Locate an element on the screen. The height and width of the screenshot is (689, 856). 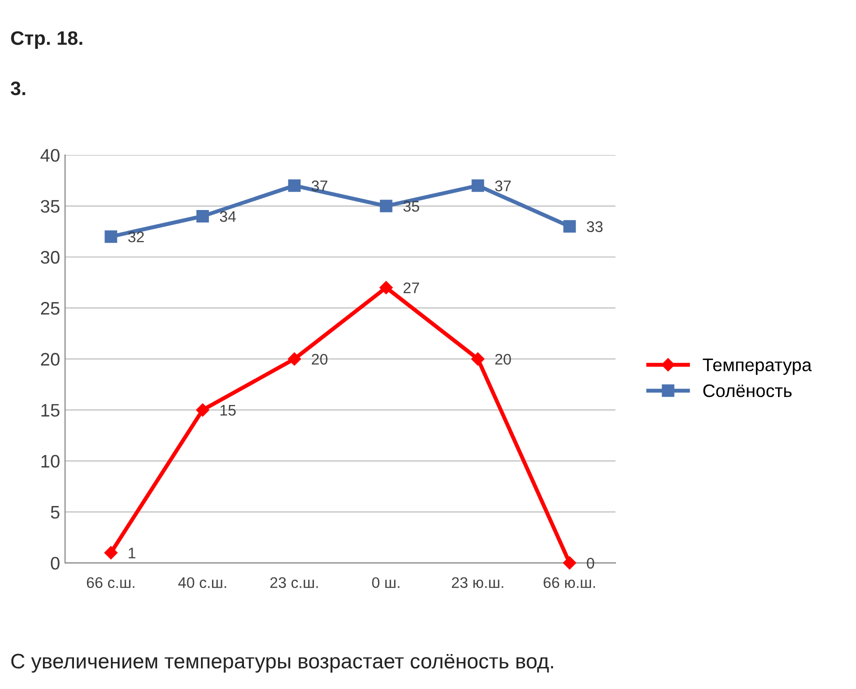
x-tick-label: 66 ю.ш. is located at coordinates (569, 582).